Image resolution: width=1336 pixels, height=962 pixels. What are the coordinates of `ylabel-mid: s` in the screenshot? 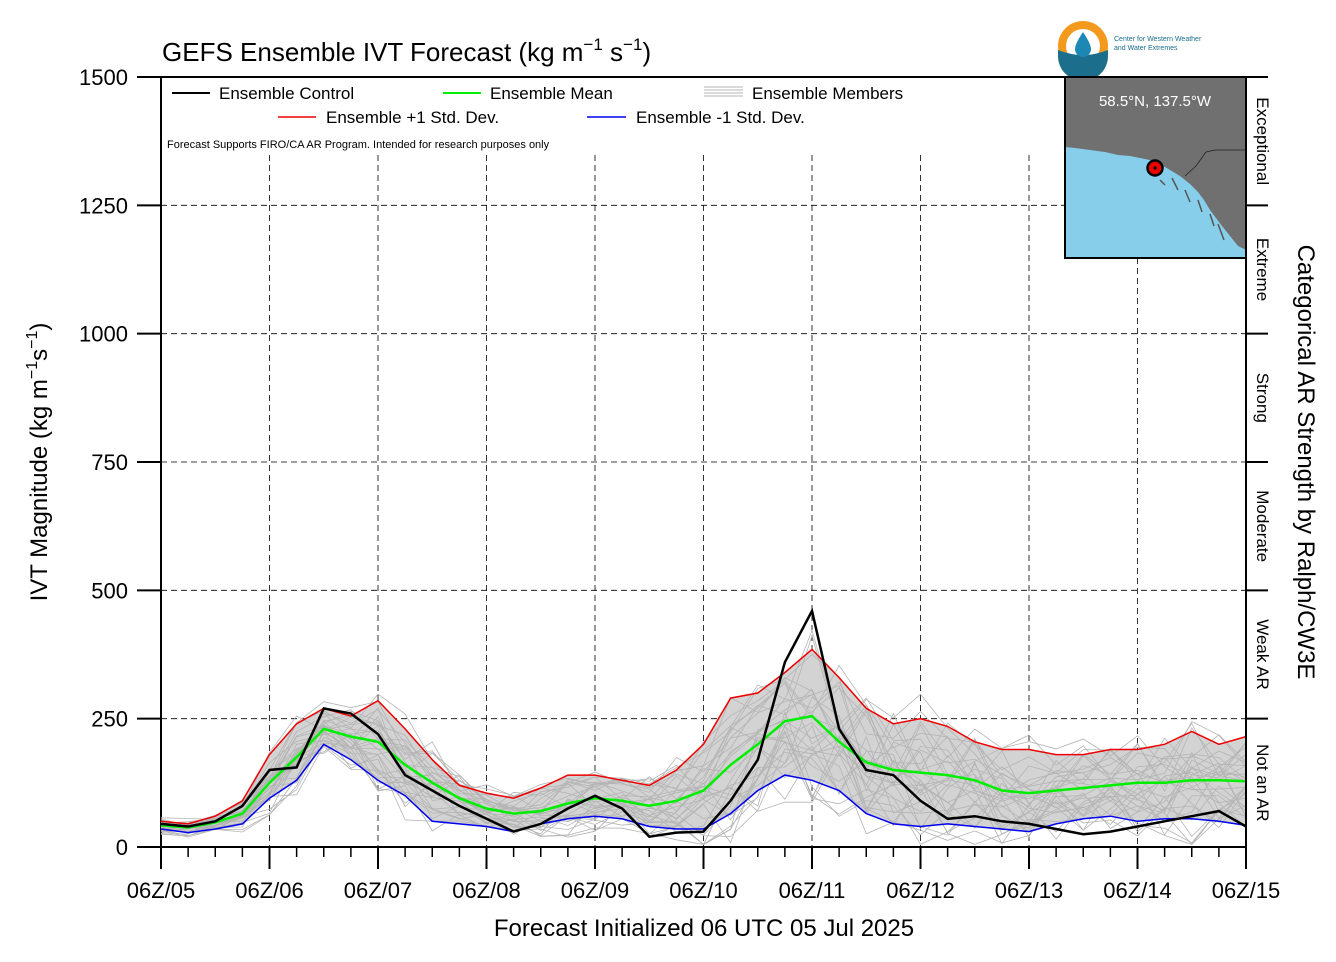 It's located at (39, 355).